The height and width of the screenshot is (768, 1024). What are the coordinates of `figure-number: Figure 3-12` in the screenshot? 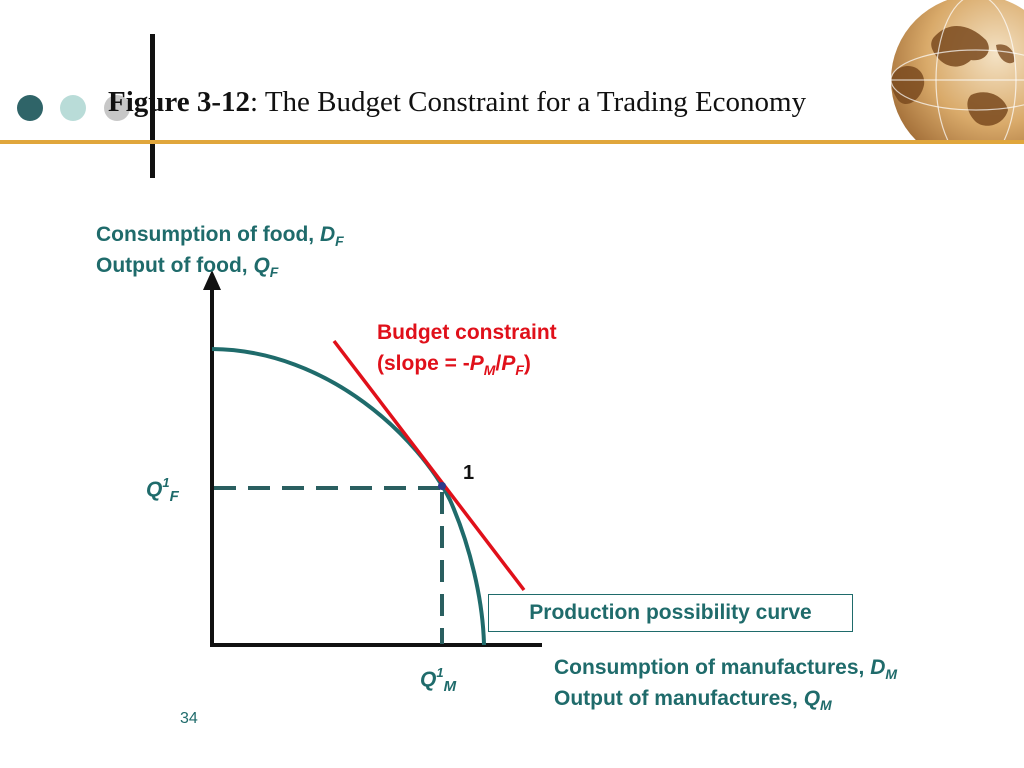 It's located at (179, 102).